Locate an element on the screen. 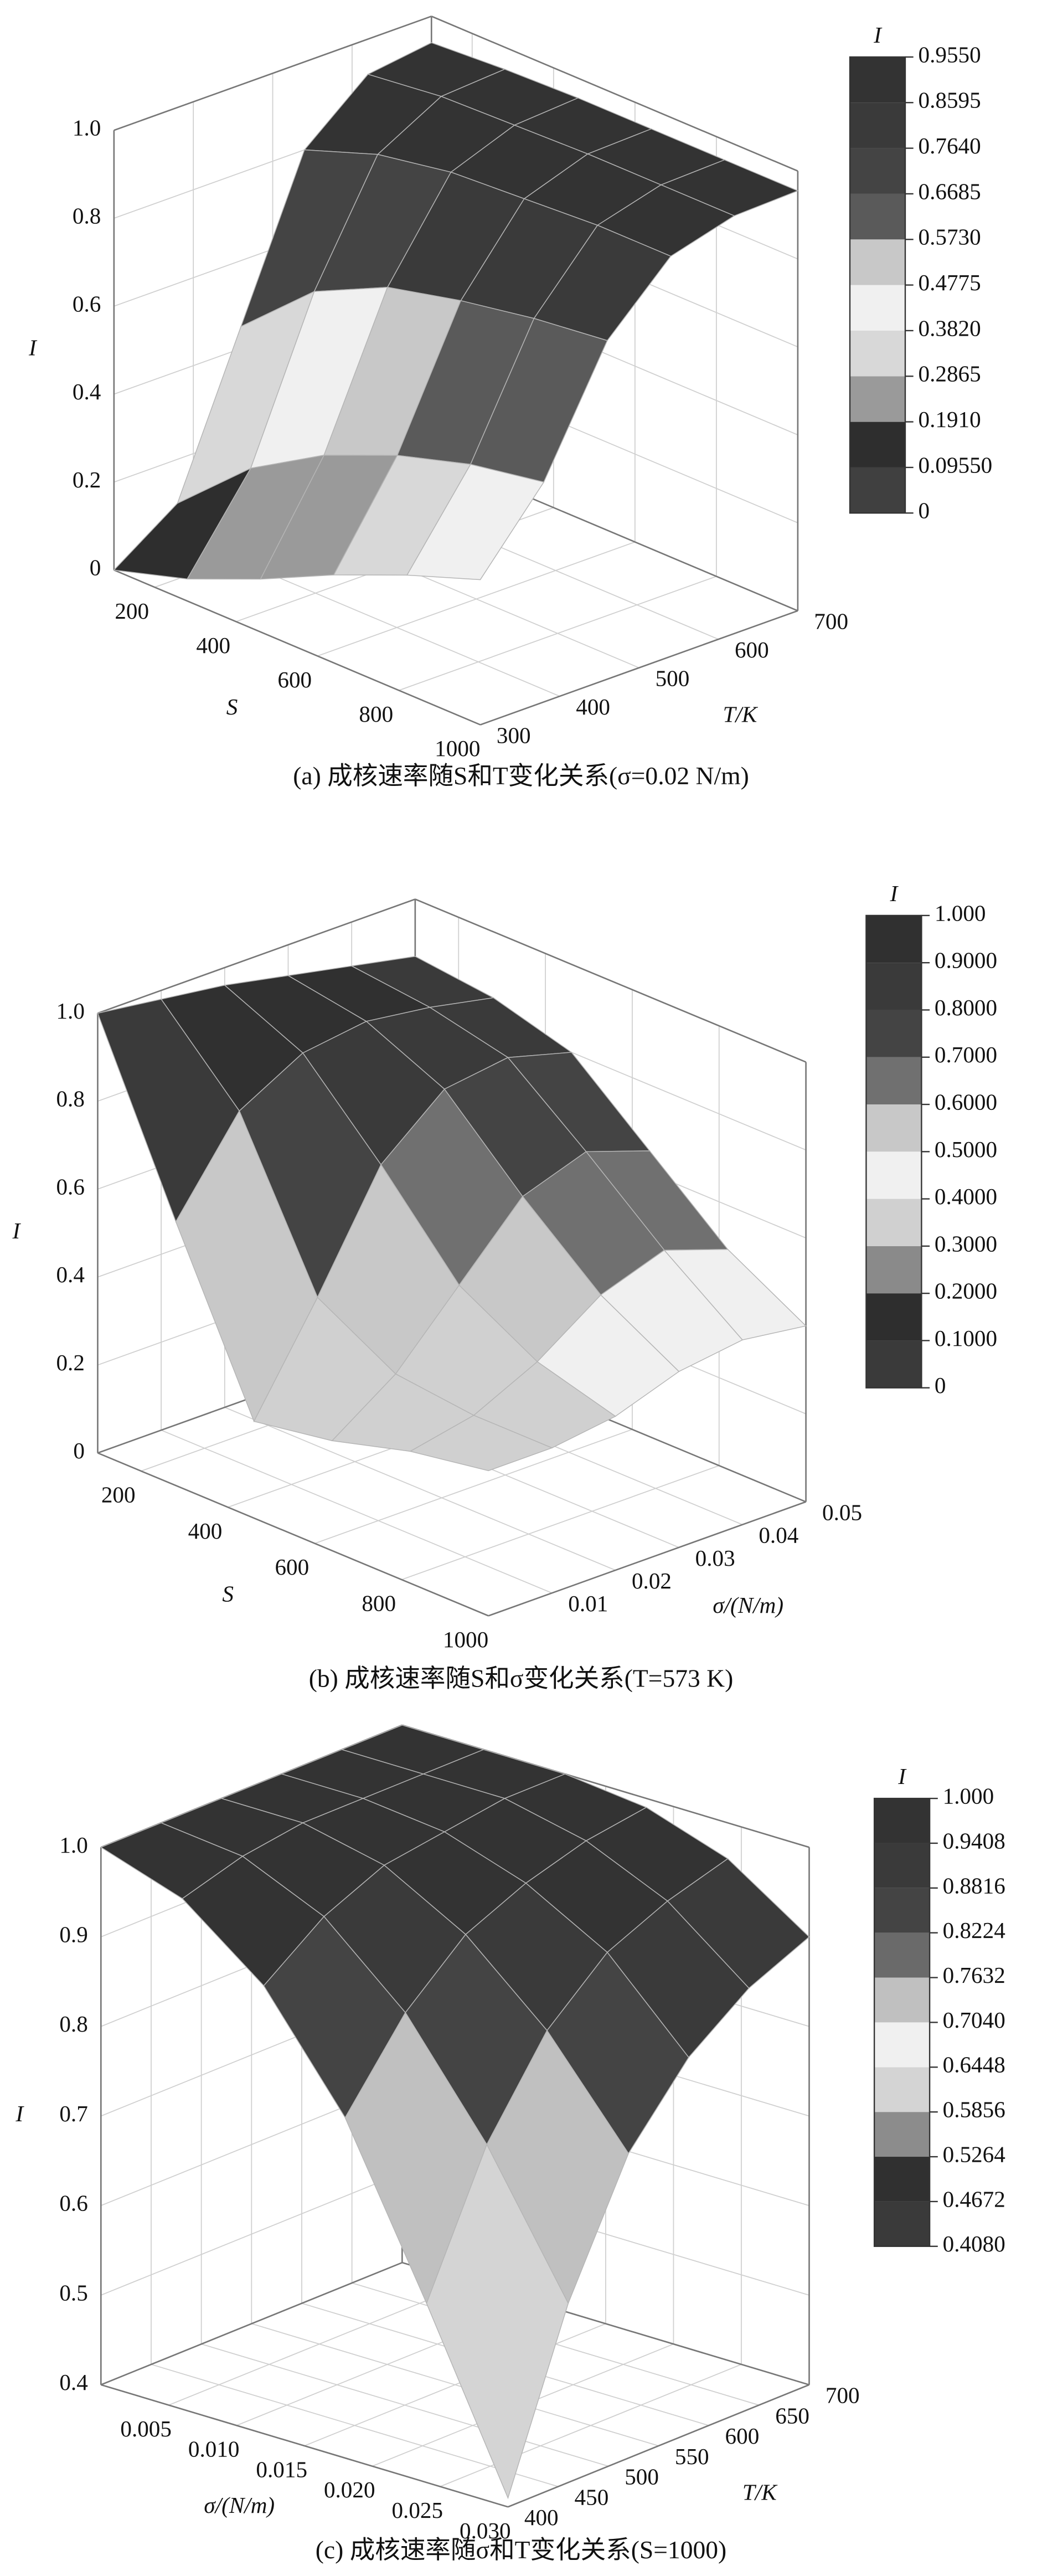  colorbar-tick-label: 0 is located at coordinates (940, 1385).